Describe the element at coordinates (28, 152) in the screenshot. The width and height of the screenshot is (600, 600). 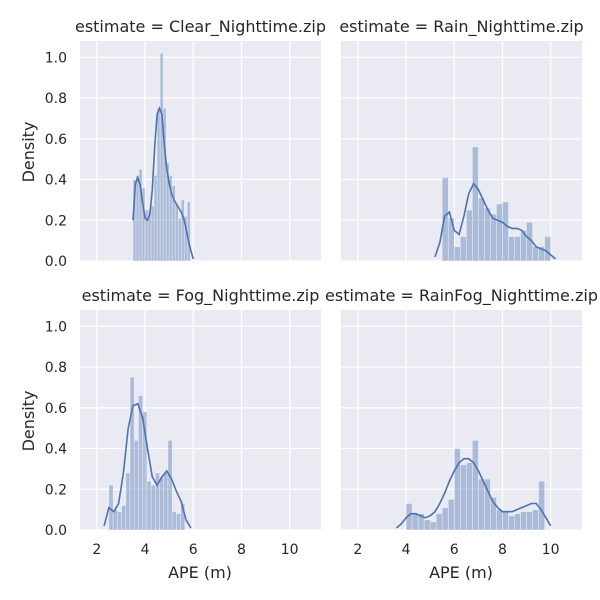
I see `y-axis-label-top: Density` at that location.